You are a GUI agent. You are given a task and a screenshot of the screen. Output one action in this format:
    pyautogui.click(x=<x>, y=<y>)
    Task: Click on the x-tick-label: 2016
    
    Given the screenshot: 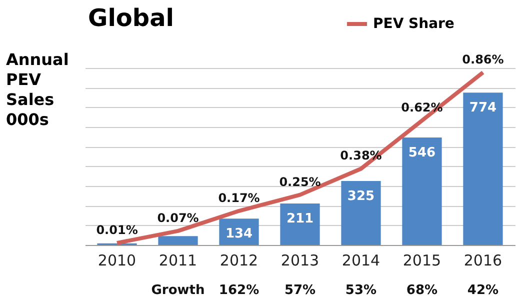 What is the action you would take?
    pyautogui.click(x=483, y=261)
    